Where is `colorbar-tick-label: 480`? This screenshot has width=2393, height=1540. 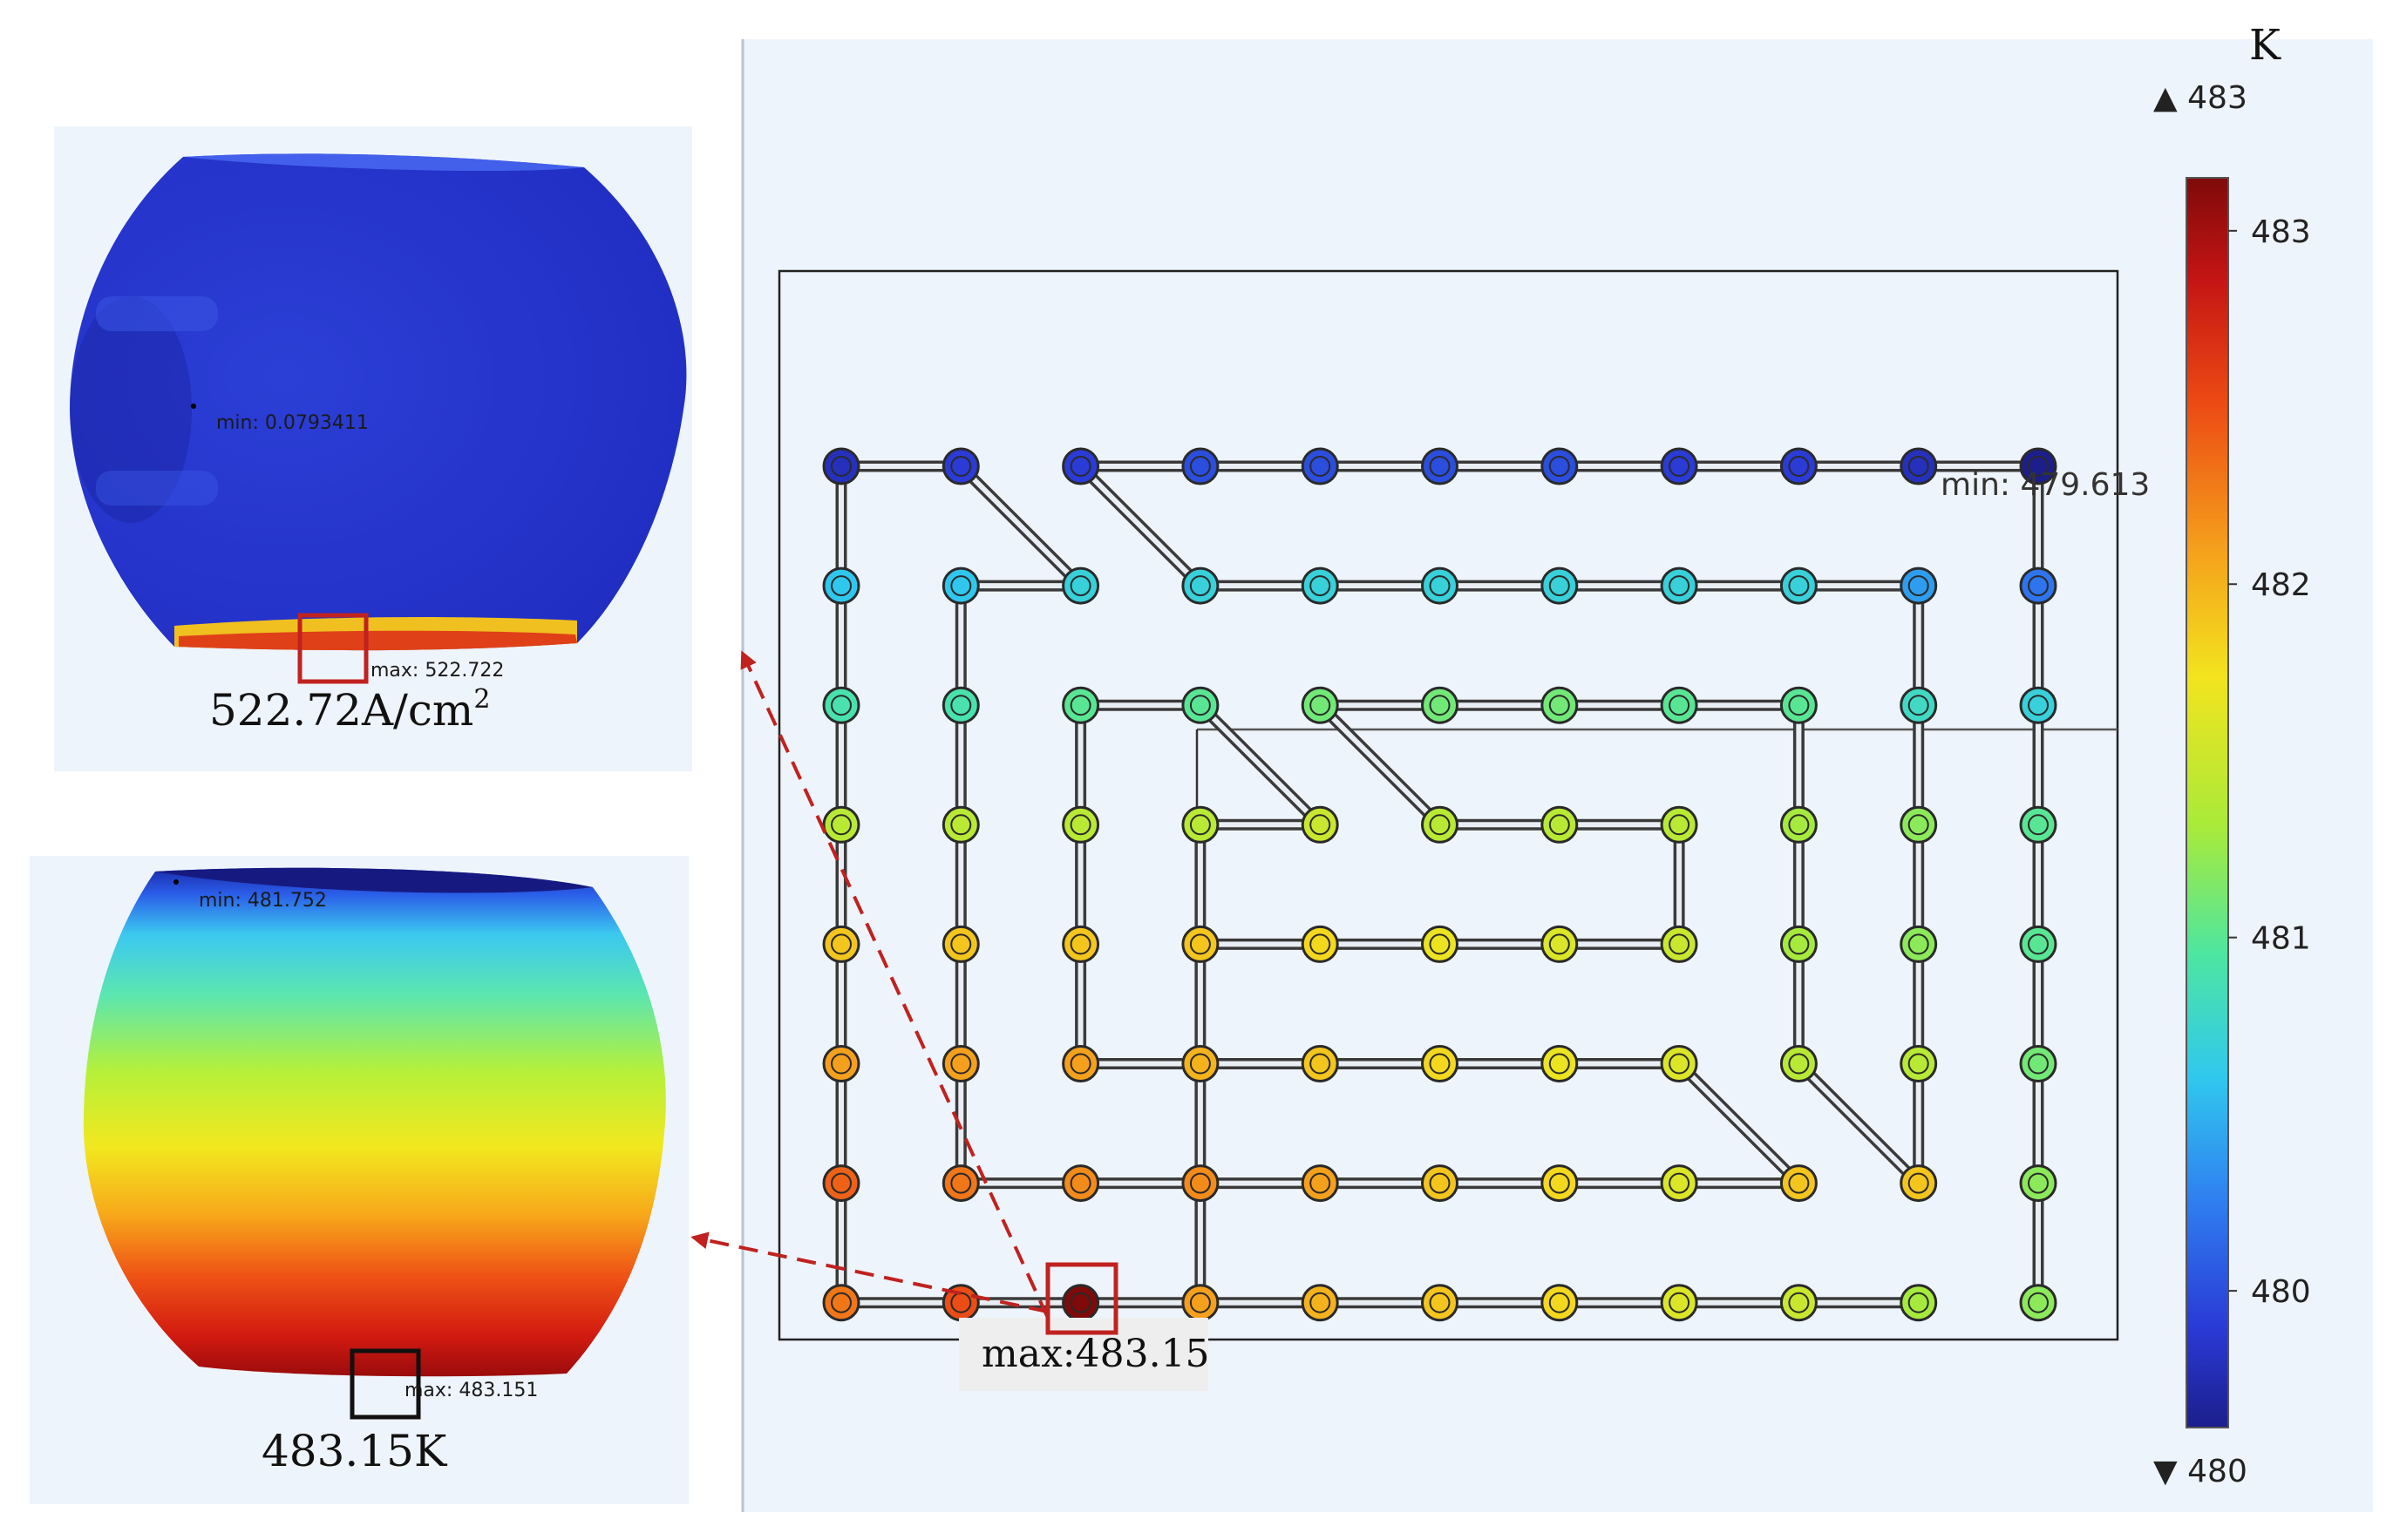 colorbar-tick-label: 480 is located at coordinates (2281, 1292).